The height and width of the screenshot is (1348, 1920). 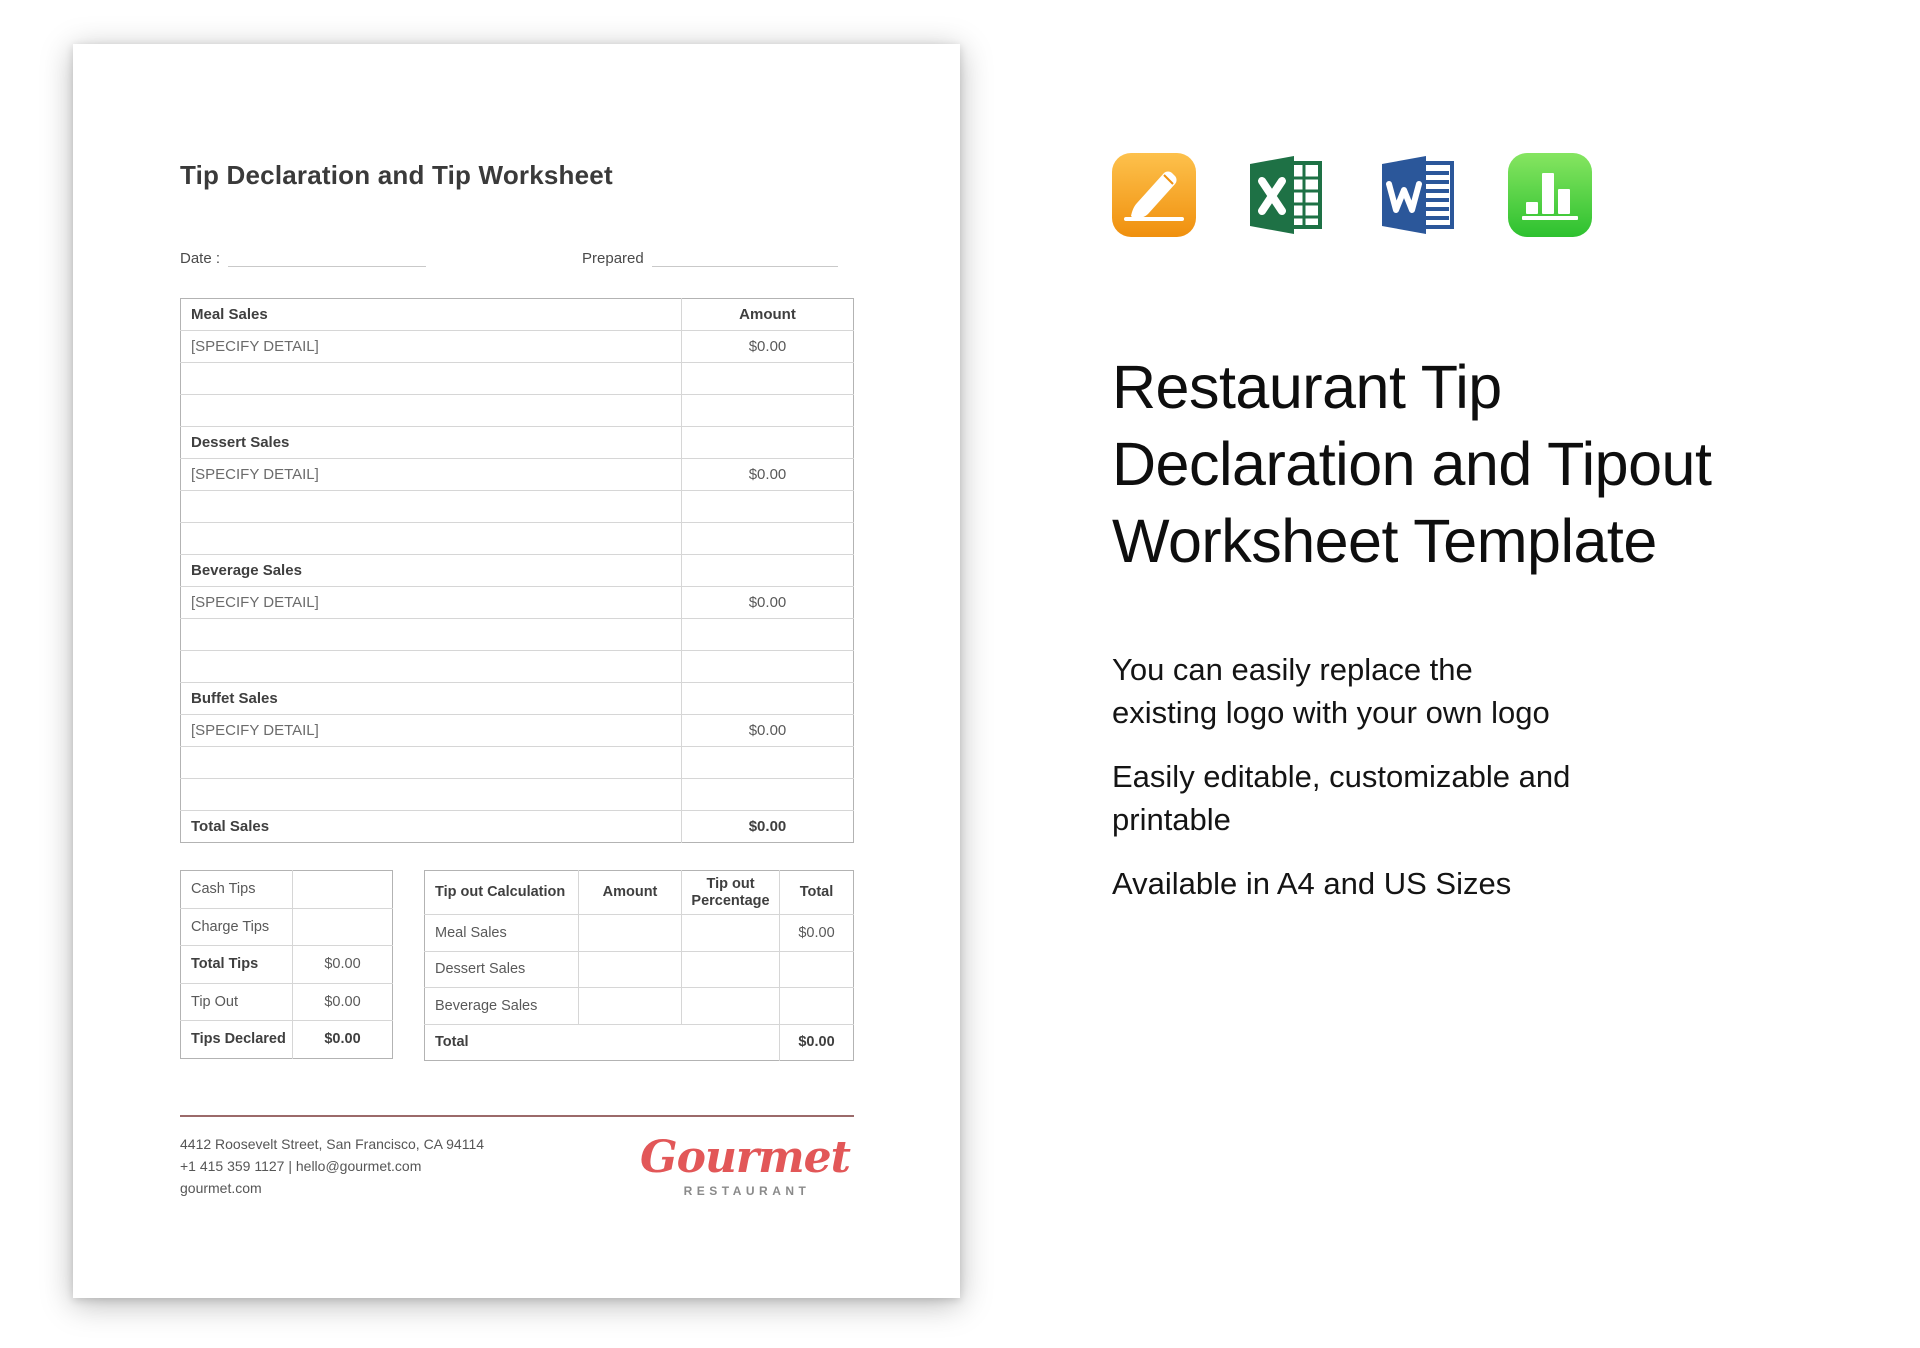 I want to click on website-line: gourmet.com, so click(x=221, y=1188).